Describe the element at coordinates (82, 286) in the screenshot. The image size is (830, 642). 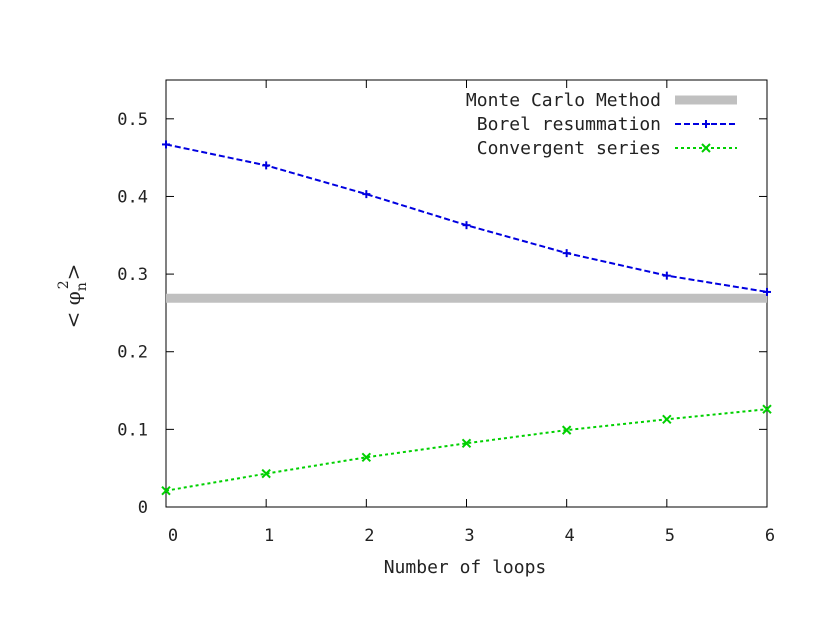
I see `y-axis-title-subscript: n` at that location.